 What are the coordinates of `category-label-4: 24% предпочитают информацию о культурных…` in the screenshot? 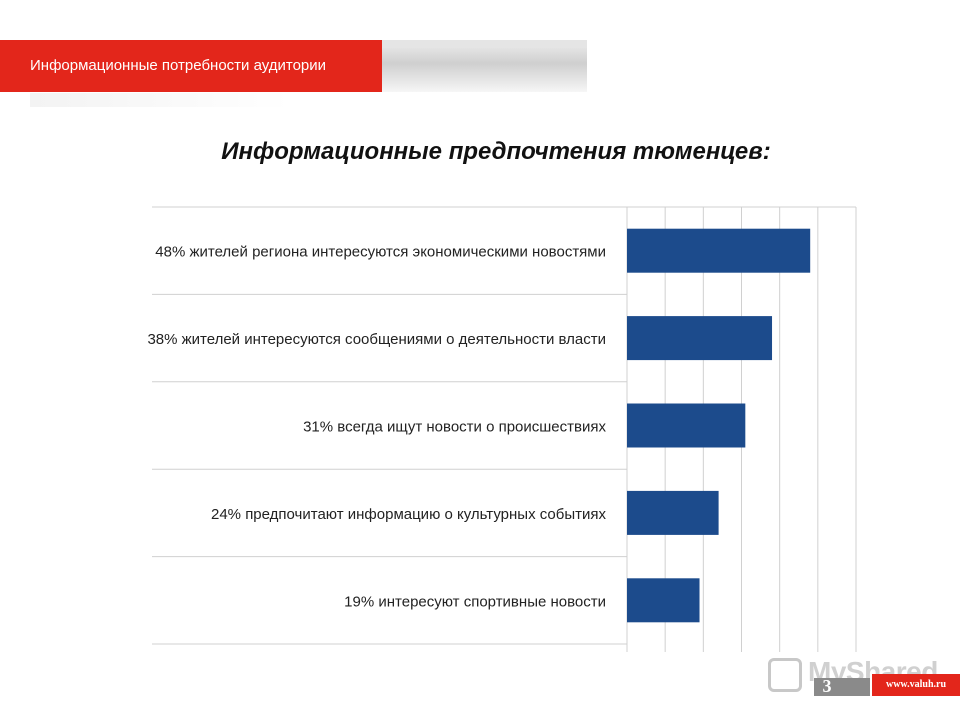 It's located at (408, 514).